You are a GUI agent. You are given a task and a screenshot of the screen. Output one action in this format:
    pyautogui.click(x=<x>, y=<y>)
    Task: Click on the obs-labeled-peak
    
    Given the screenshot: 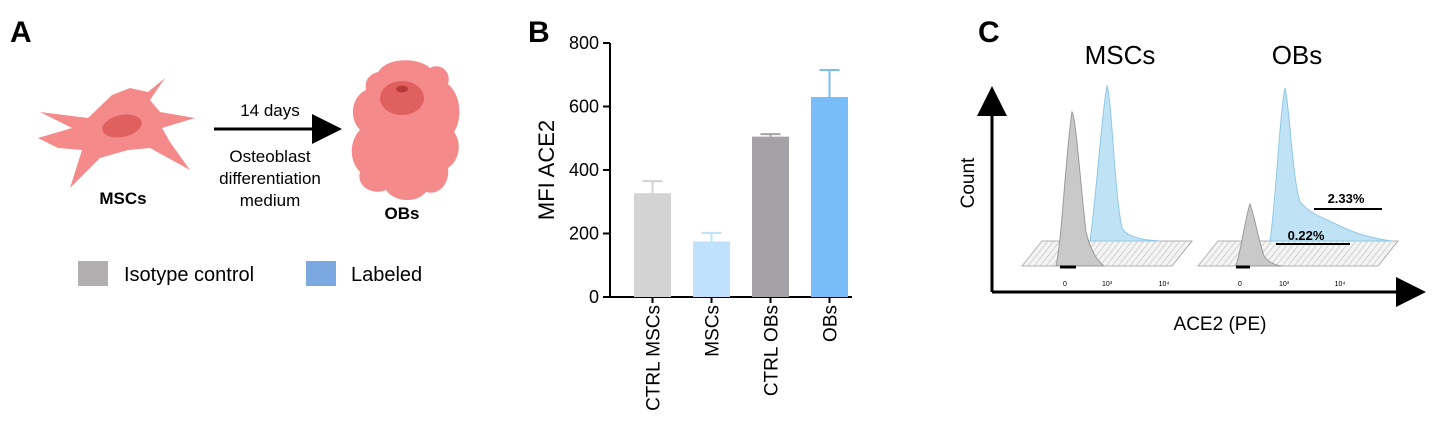 What is the action you would take?
    pyautogui.click(x=1331, y=164)
    